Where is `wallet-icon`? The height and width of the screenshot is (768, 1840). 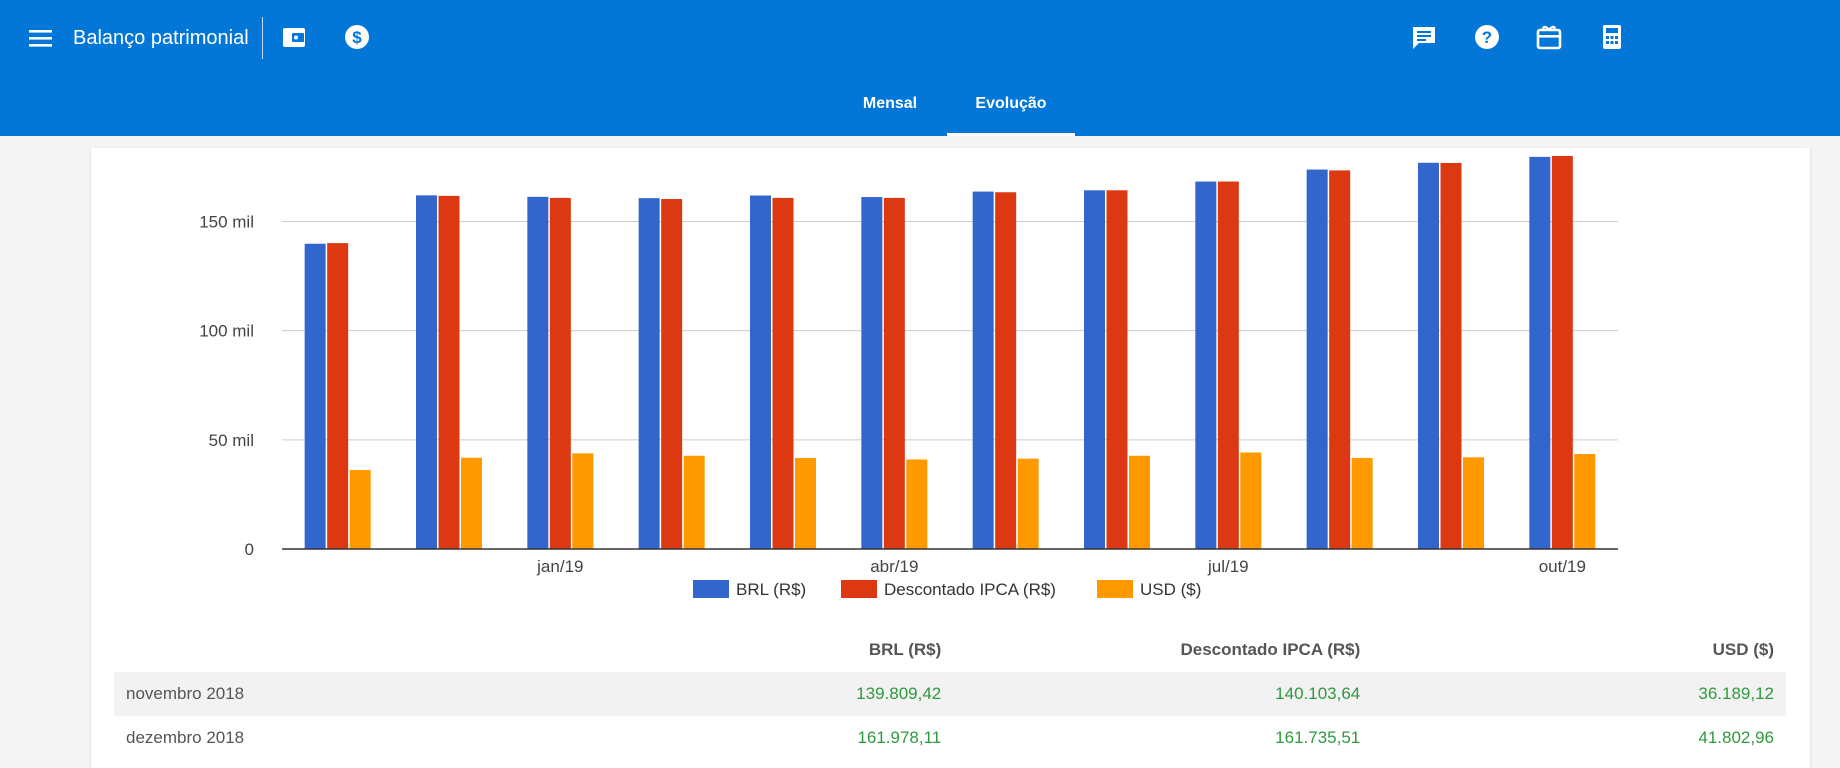
wallet-icon is located at coordinates (294, 37).